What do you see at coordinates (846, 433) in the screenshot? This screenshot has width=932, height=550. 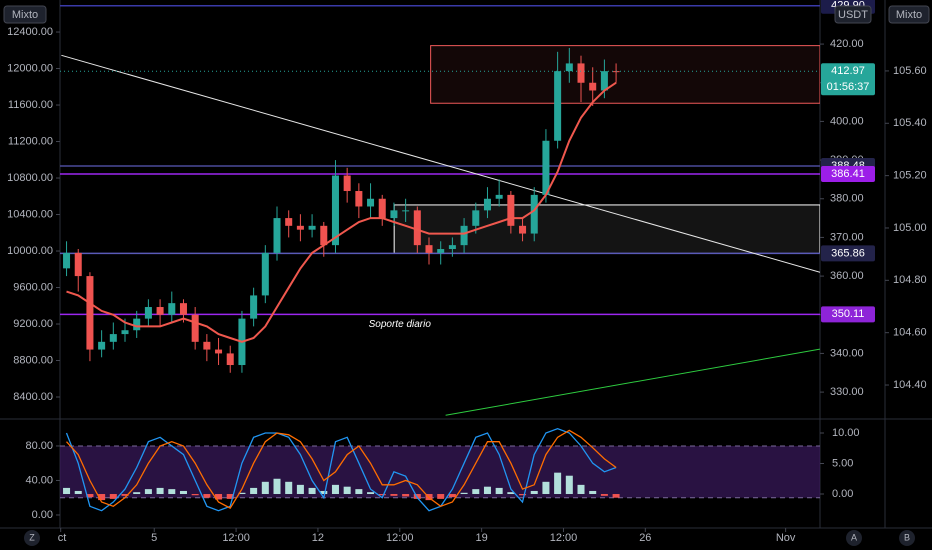 I see `tick-label: 10.00` at bounding box center [846, 433].